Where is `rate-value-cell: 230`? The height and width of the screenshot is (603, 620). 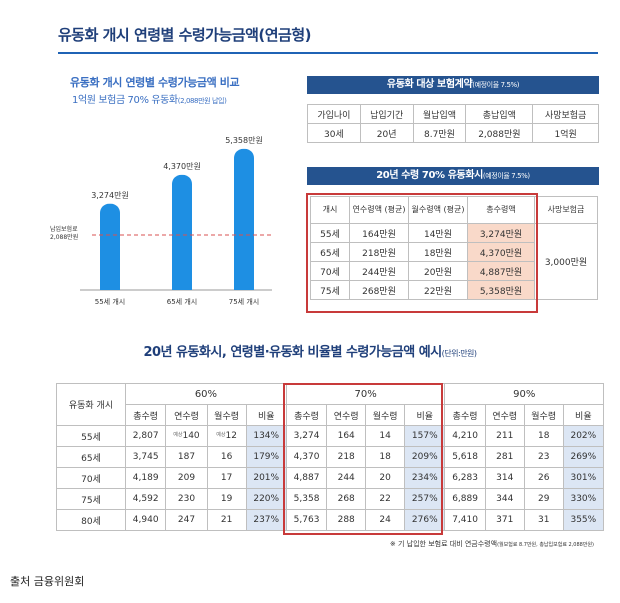
rate-value-cell: 230 is located at coordinates (186, 499).